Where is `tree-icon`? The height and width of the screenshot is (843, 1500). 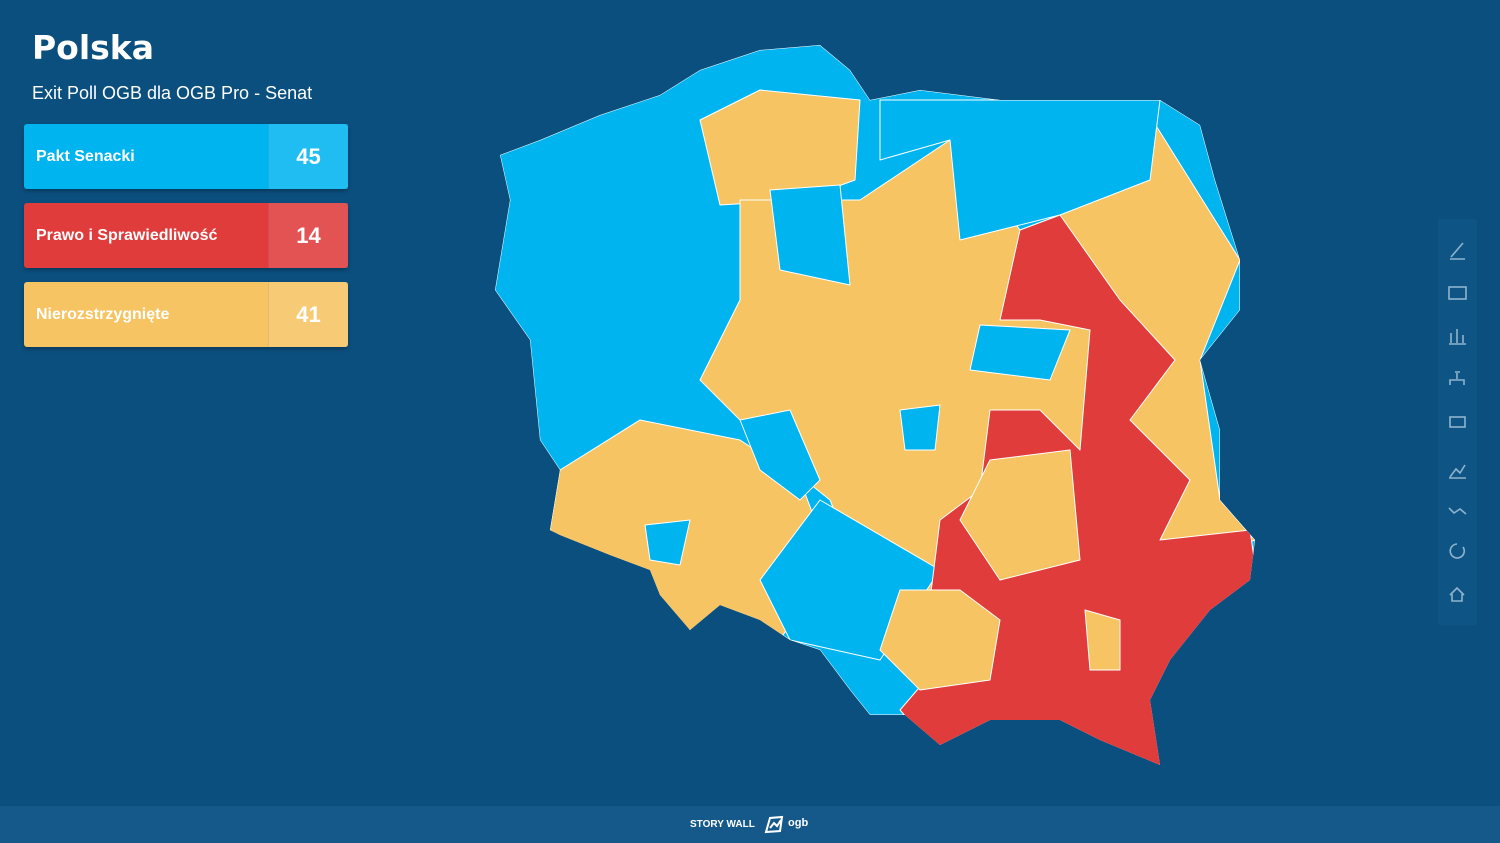 tree-icon is located at coordinates (1457, 378).